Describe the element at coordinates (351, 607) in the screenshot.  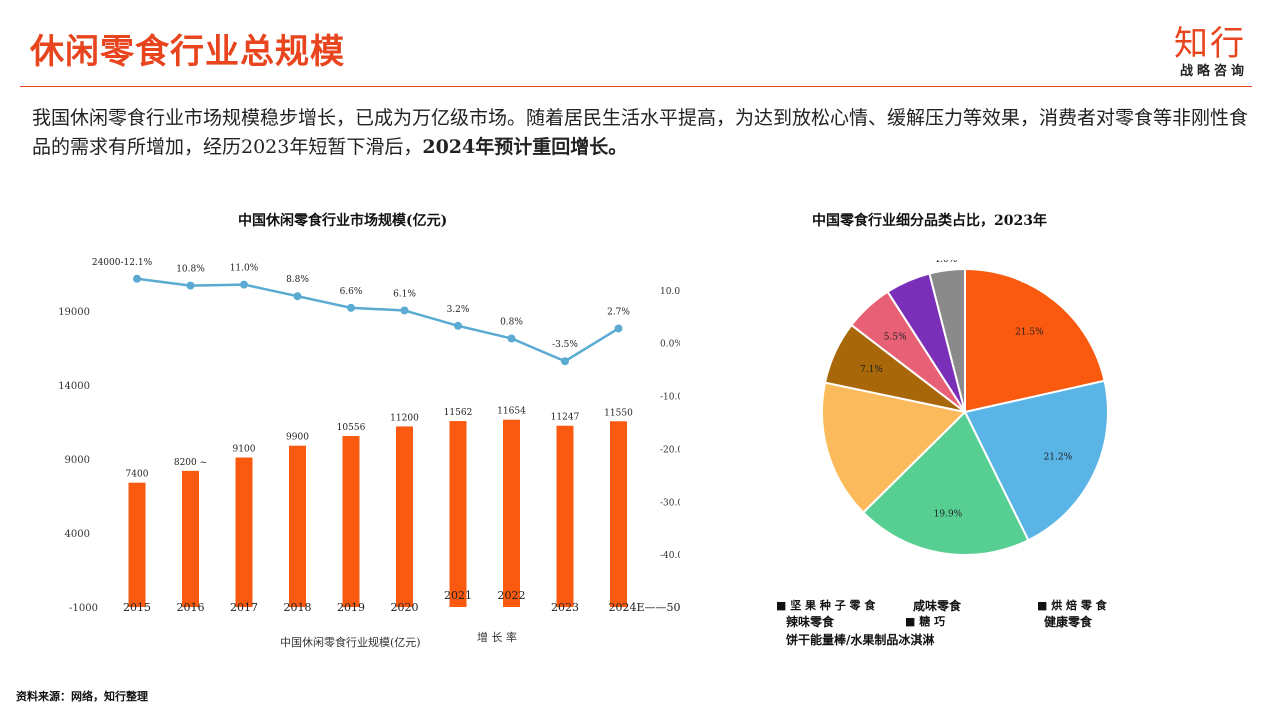
I see `x-axis-tick: 2019` at that location.